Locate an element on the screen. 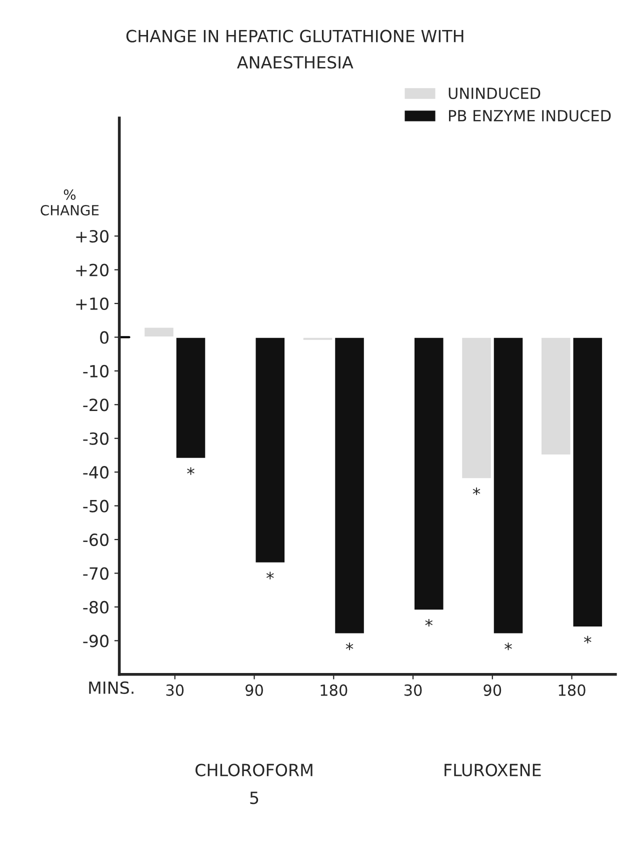 This screenshot has height=843, width=628. text: MINS. is located at coordinates (111, 687).